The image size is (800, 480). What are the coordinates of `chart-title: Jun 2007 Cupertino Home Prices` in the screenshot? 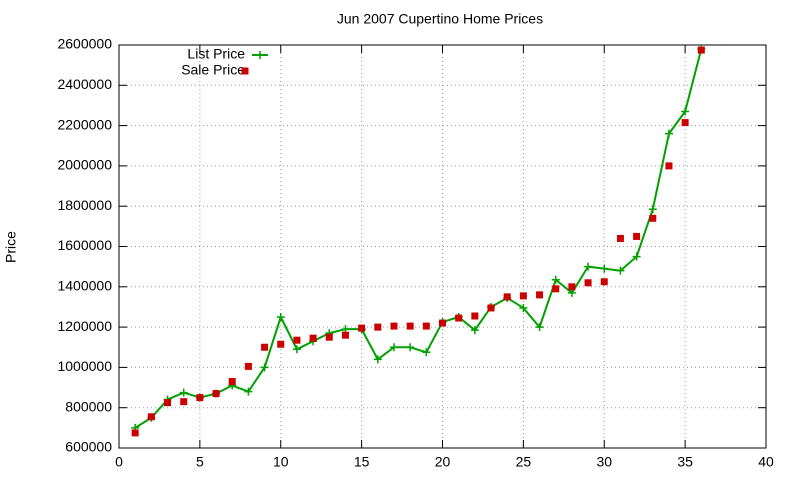 It's located at (440, 19).